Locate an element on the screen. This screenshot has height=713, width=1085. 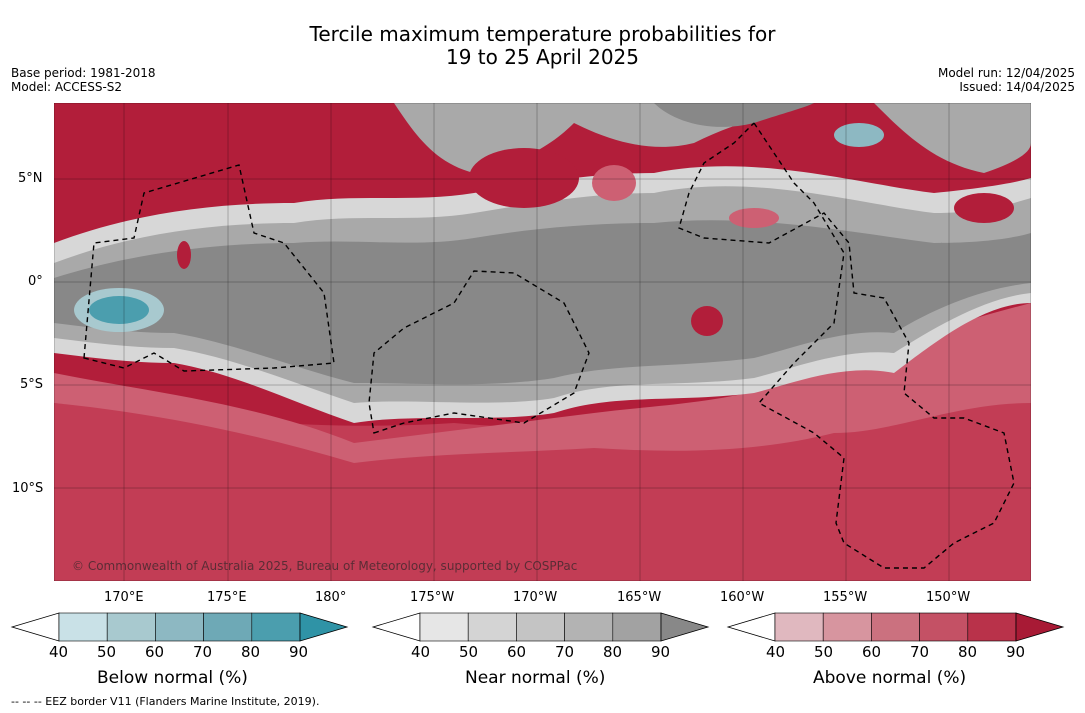
below-normal-label: Below normal (%) is located at coordinates (172, 678).